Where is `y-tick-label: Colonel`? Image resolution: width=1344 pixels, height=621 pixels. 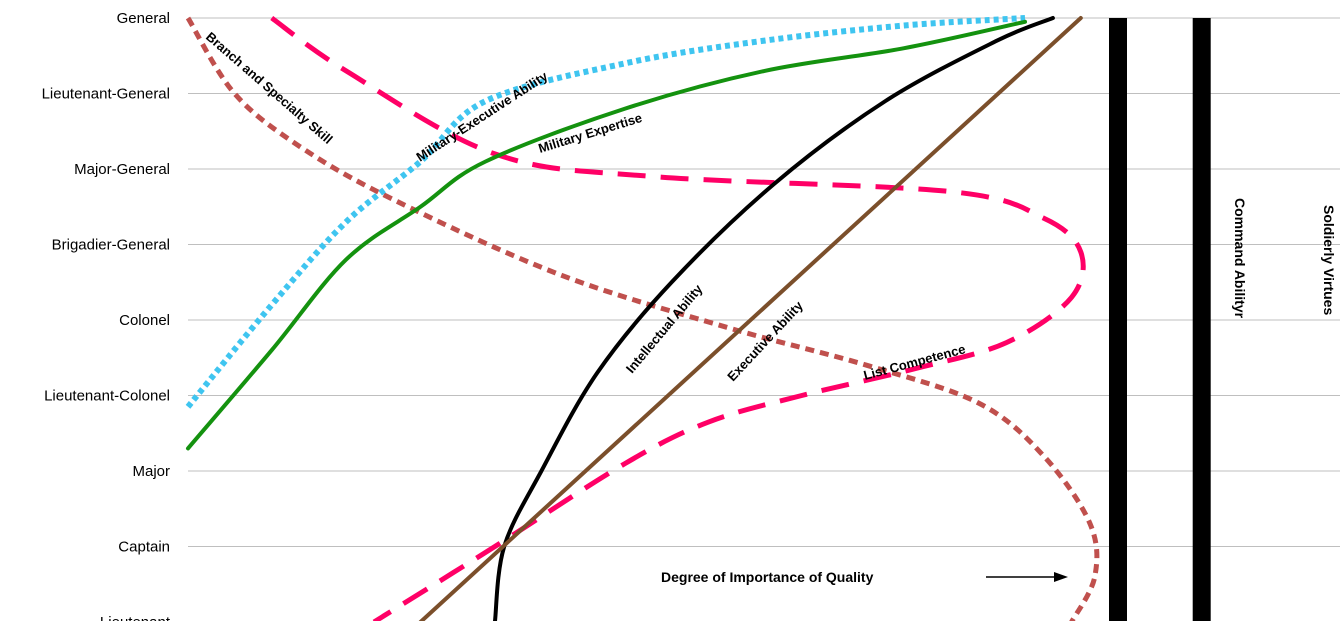 y-tick-label: Colonel is located at coordinates (144, 320).